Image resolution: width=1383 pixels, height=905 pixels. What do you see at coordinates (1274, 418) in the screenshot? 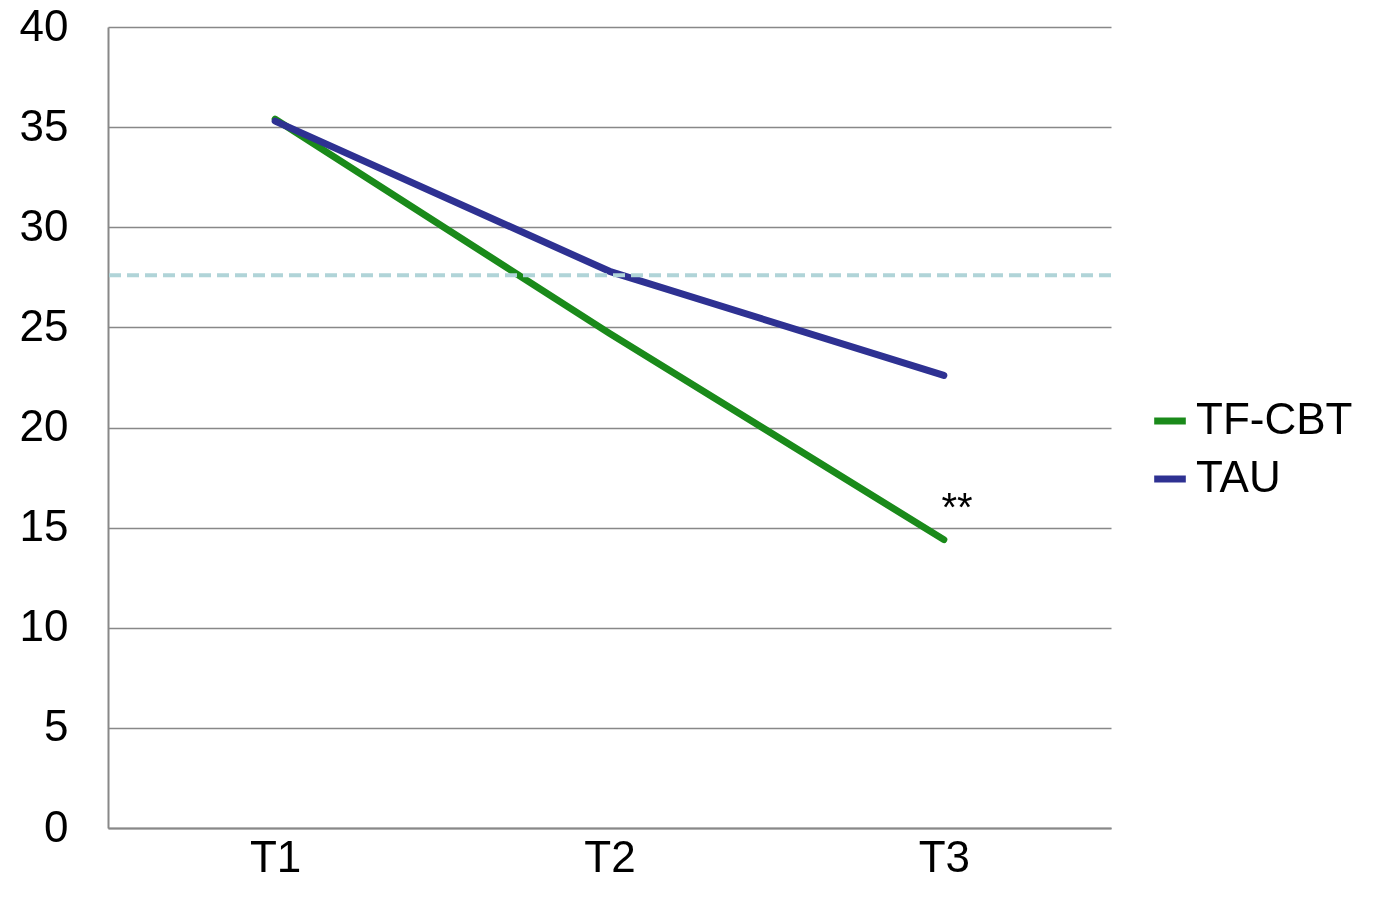
I see `legend-label: TF-CBT` at bounding box center [1274, 418].